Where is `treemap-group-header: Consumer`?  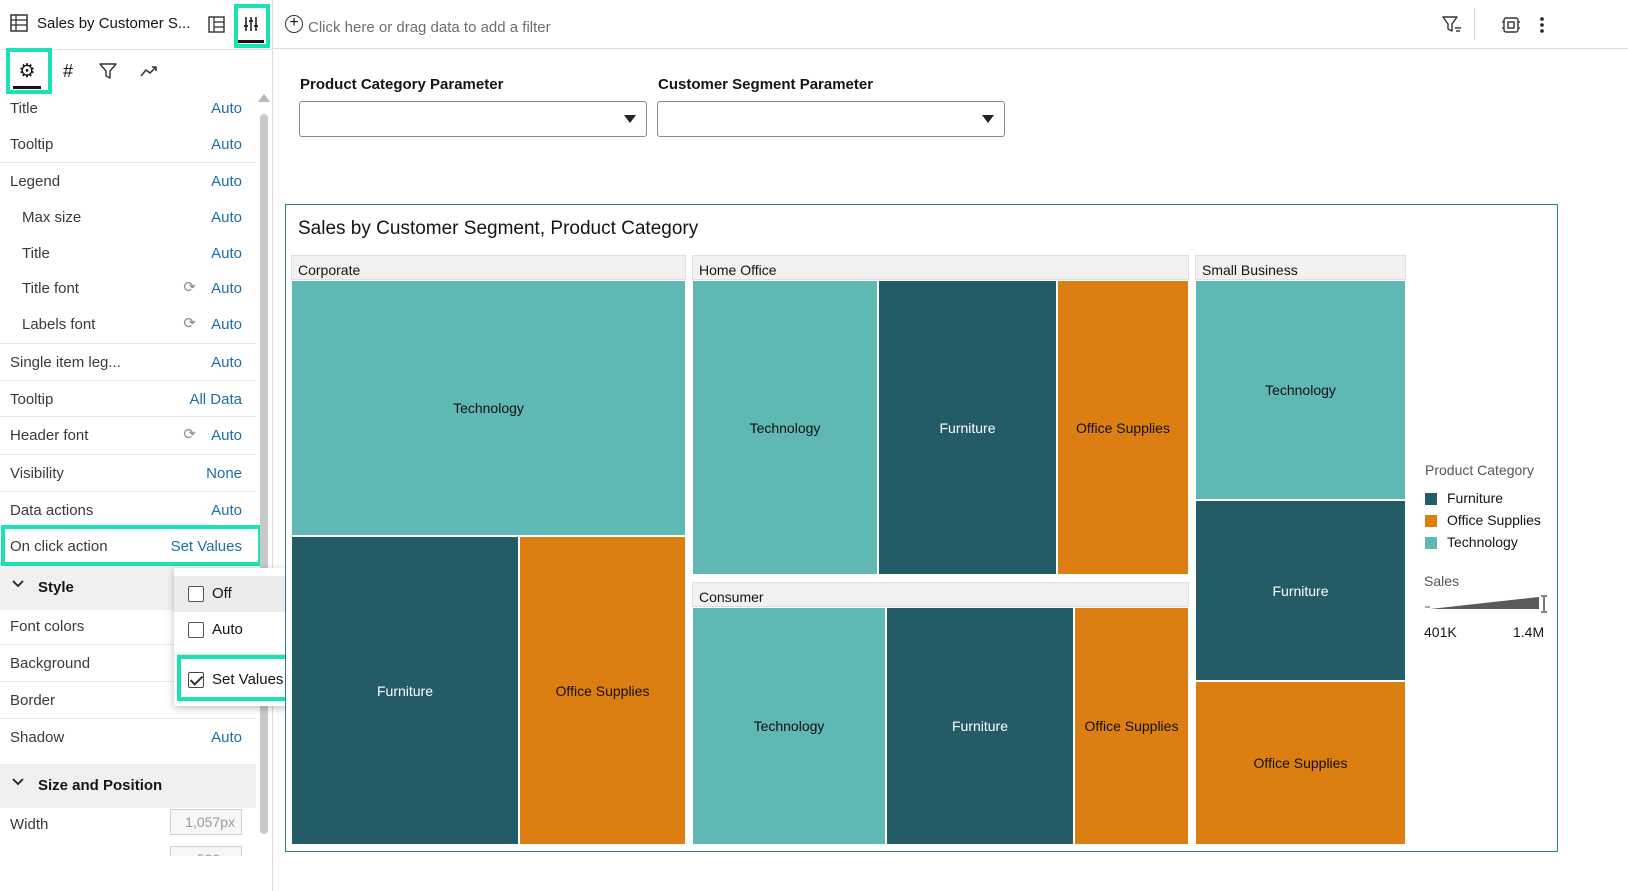
treemap-group-header: Consumer is located at coordinates (940, 594).